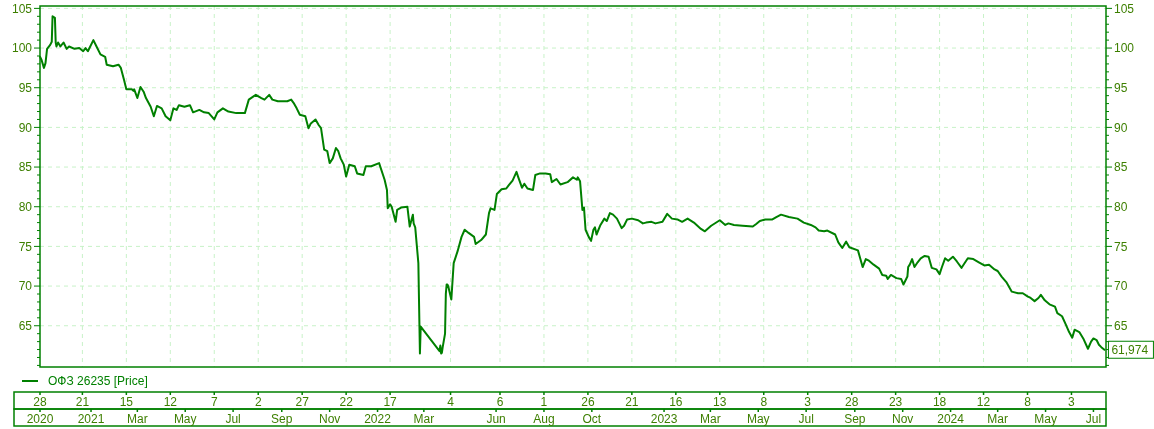  I want to click on y-tick-label: 75, so click(25, 246).